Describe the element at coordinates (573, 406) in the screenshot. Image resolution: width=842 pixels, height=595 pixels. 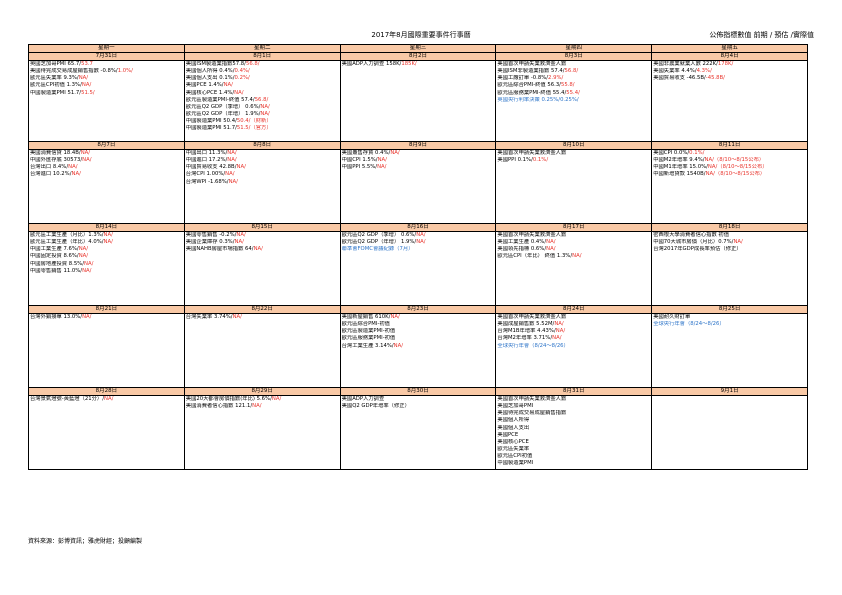
I see `event-item: 美國芝加哥PMI` at that location.